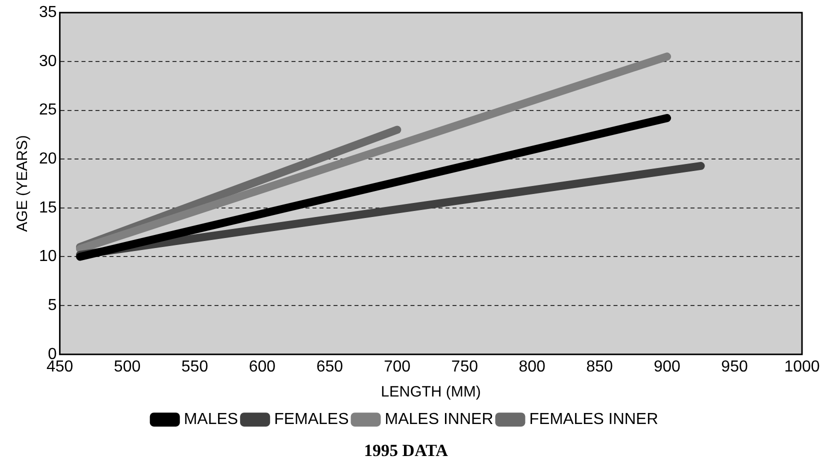 The image size is (827, 471). I want to click on y-tick-label: 5, so click(52, 305).